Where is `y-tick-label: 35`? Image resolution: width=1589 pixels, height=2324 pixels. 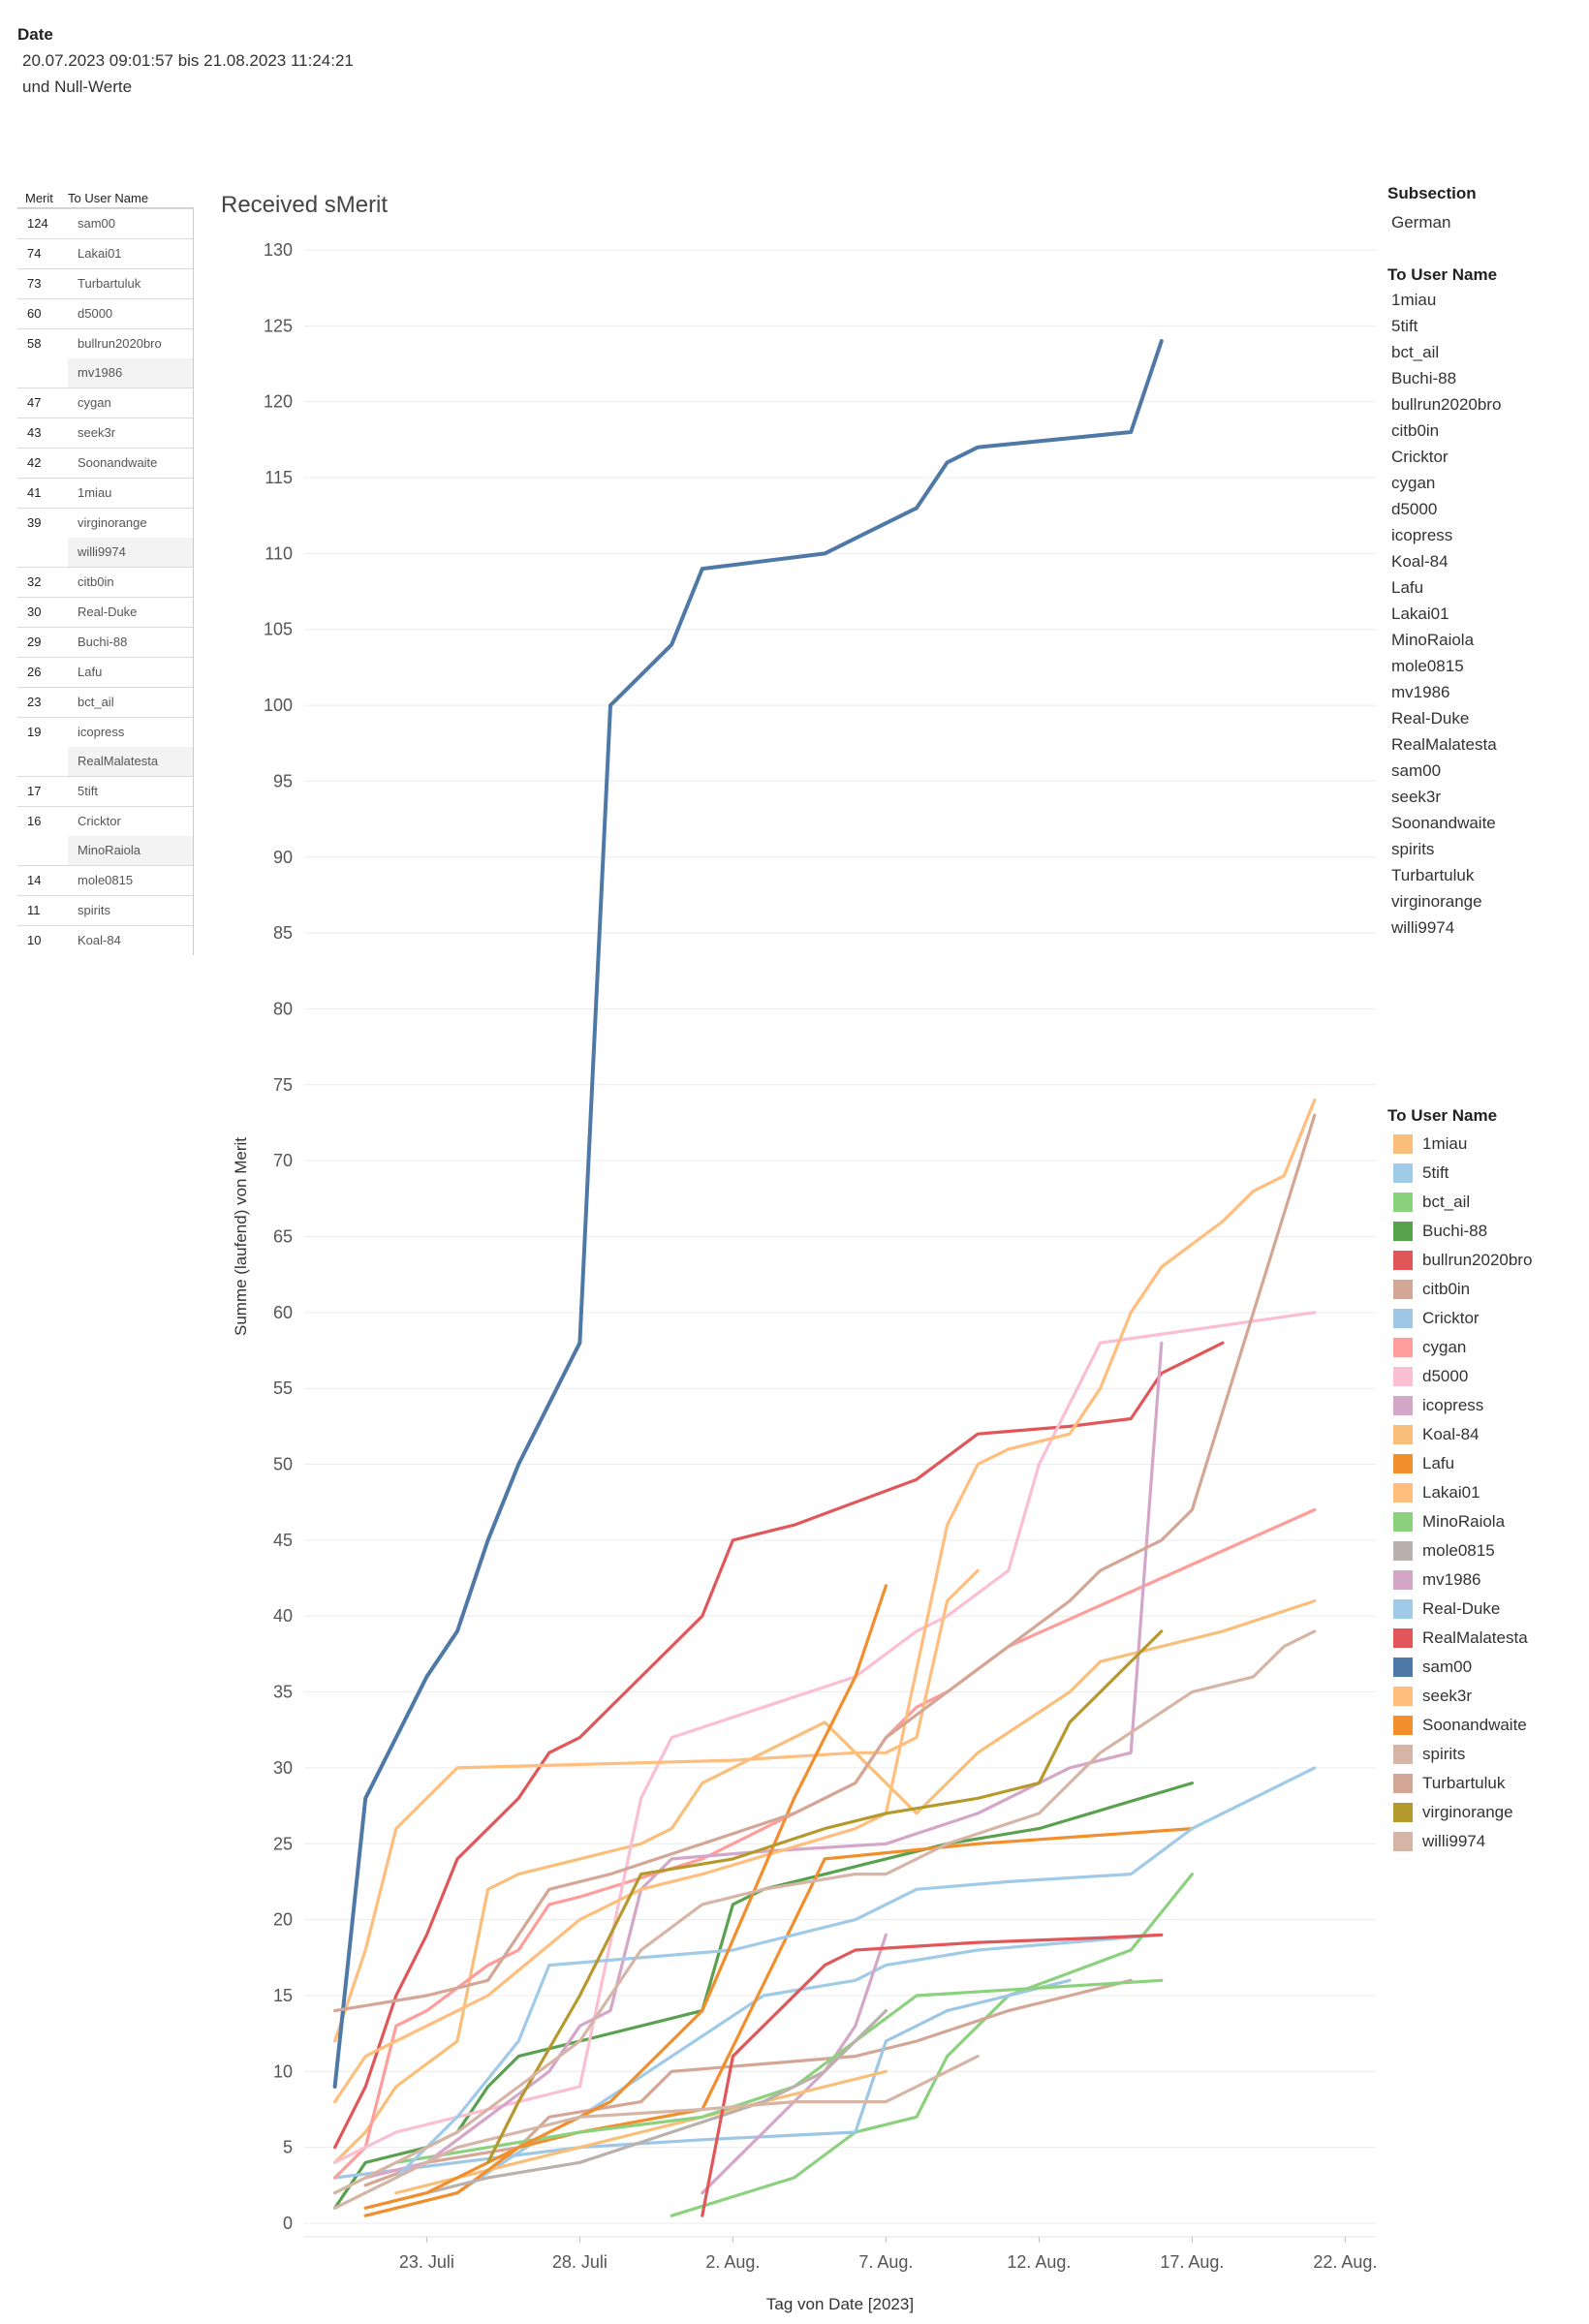
y-tick-label: 35 is located at coordinates (283, 1692).